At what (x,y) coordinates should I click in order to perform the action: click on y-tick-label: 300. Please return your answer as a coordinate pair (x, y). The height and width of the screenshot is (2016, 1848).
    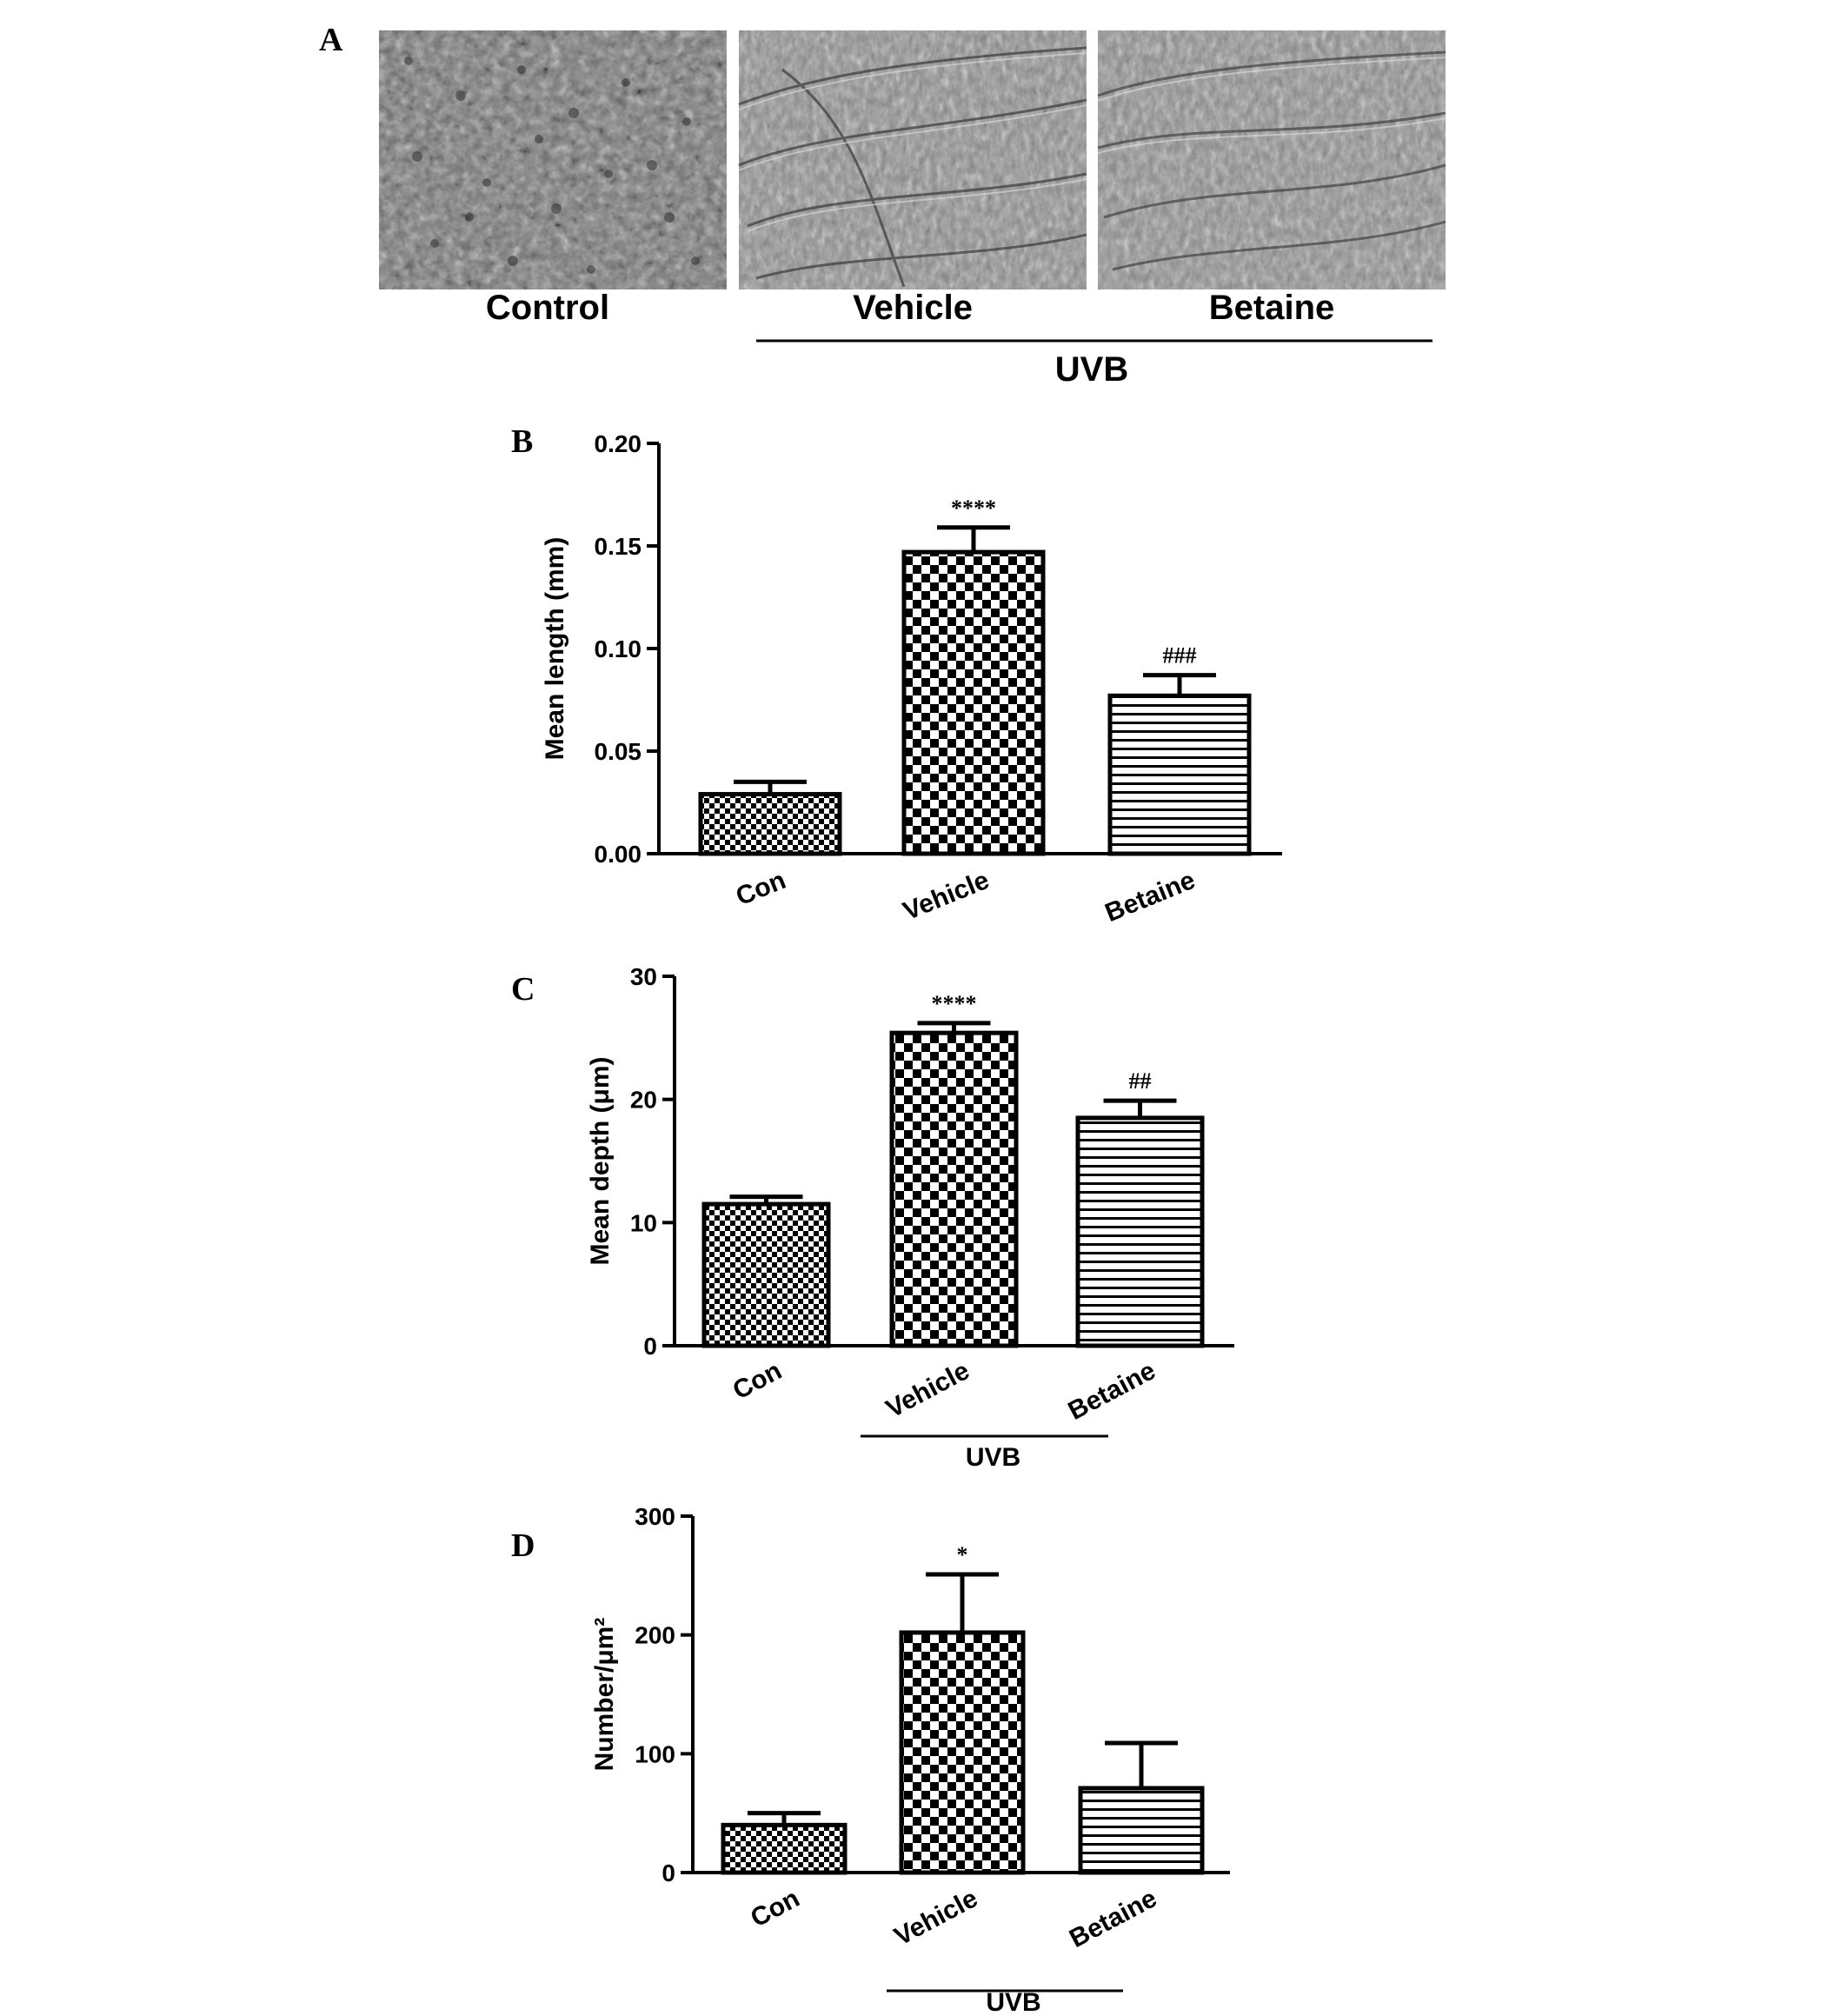
    Looking at the image, I should click on (655, 1516).